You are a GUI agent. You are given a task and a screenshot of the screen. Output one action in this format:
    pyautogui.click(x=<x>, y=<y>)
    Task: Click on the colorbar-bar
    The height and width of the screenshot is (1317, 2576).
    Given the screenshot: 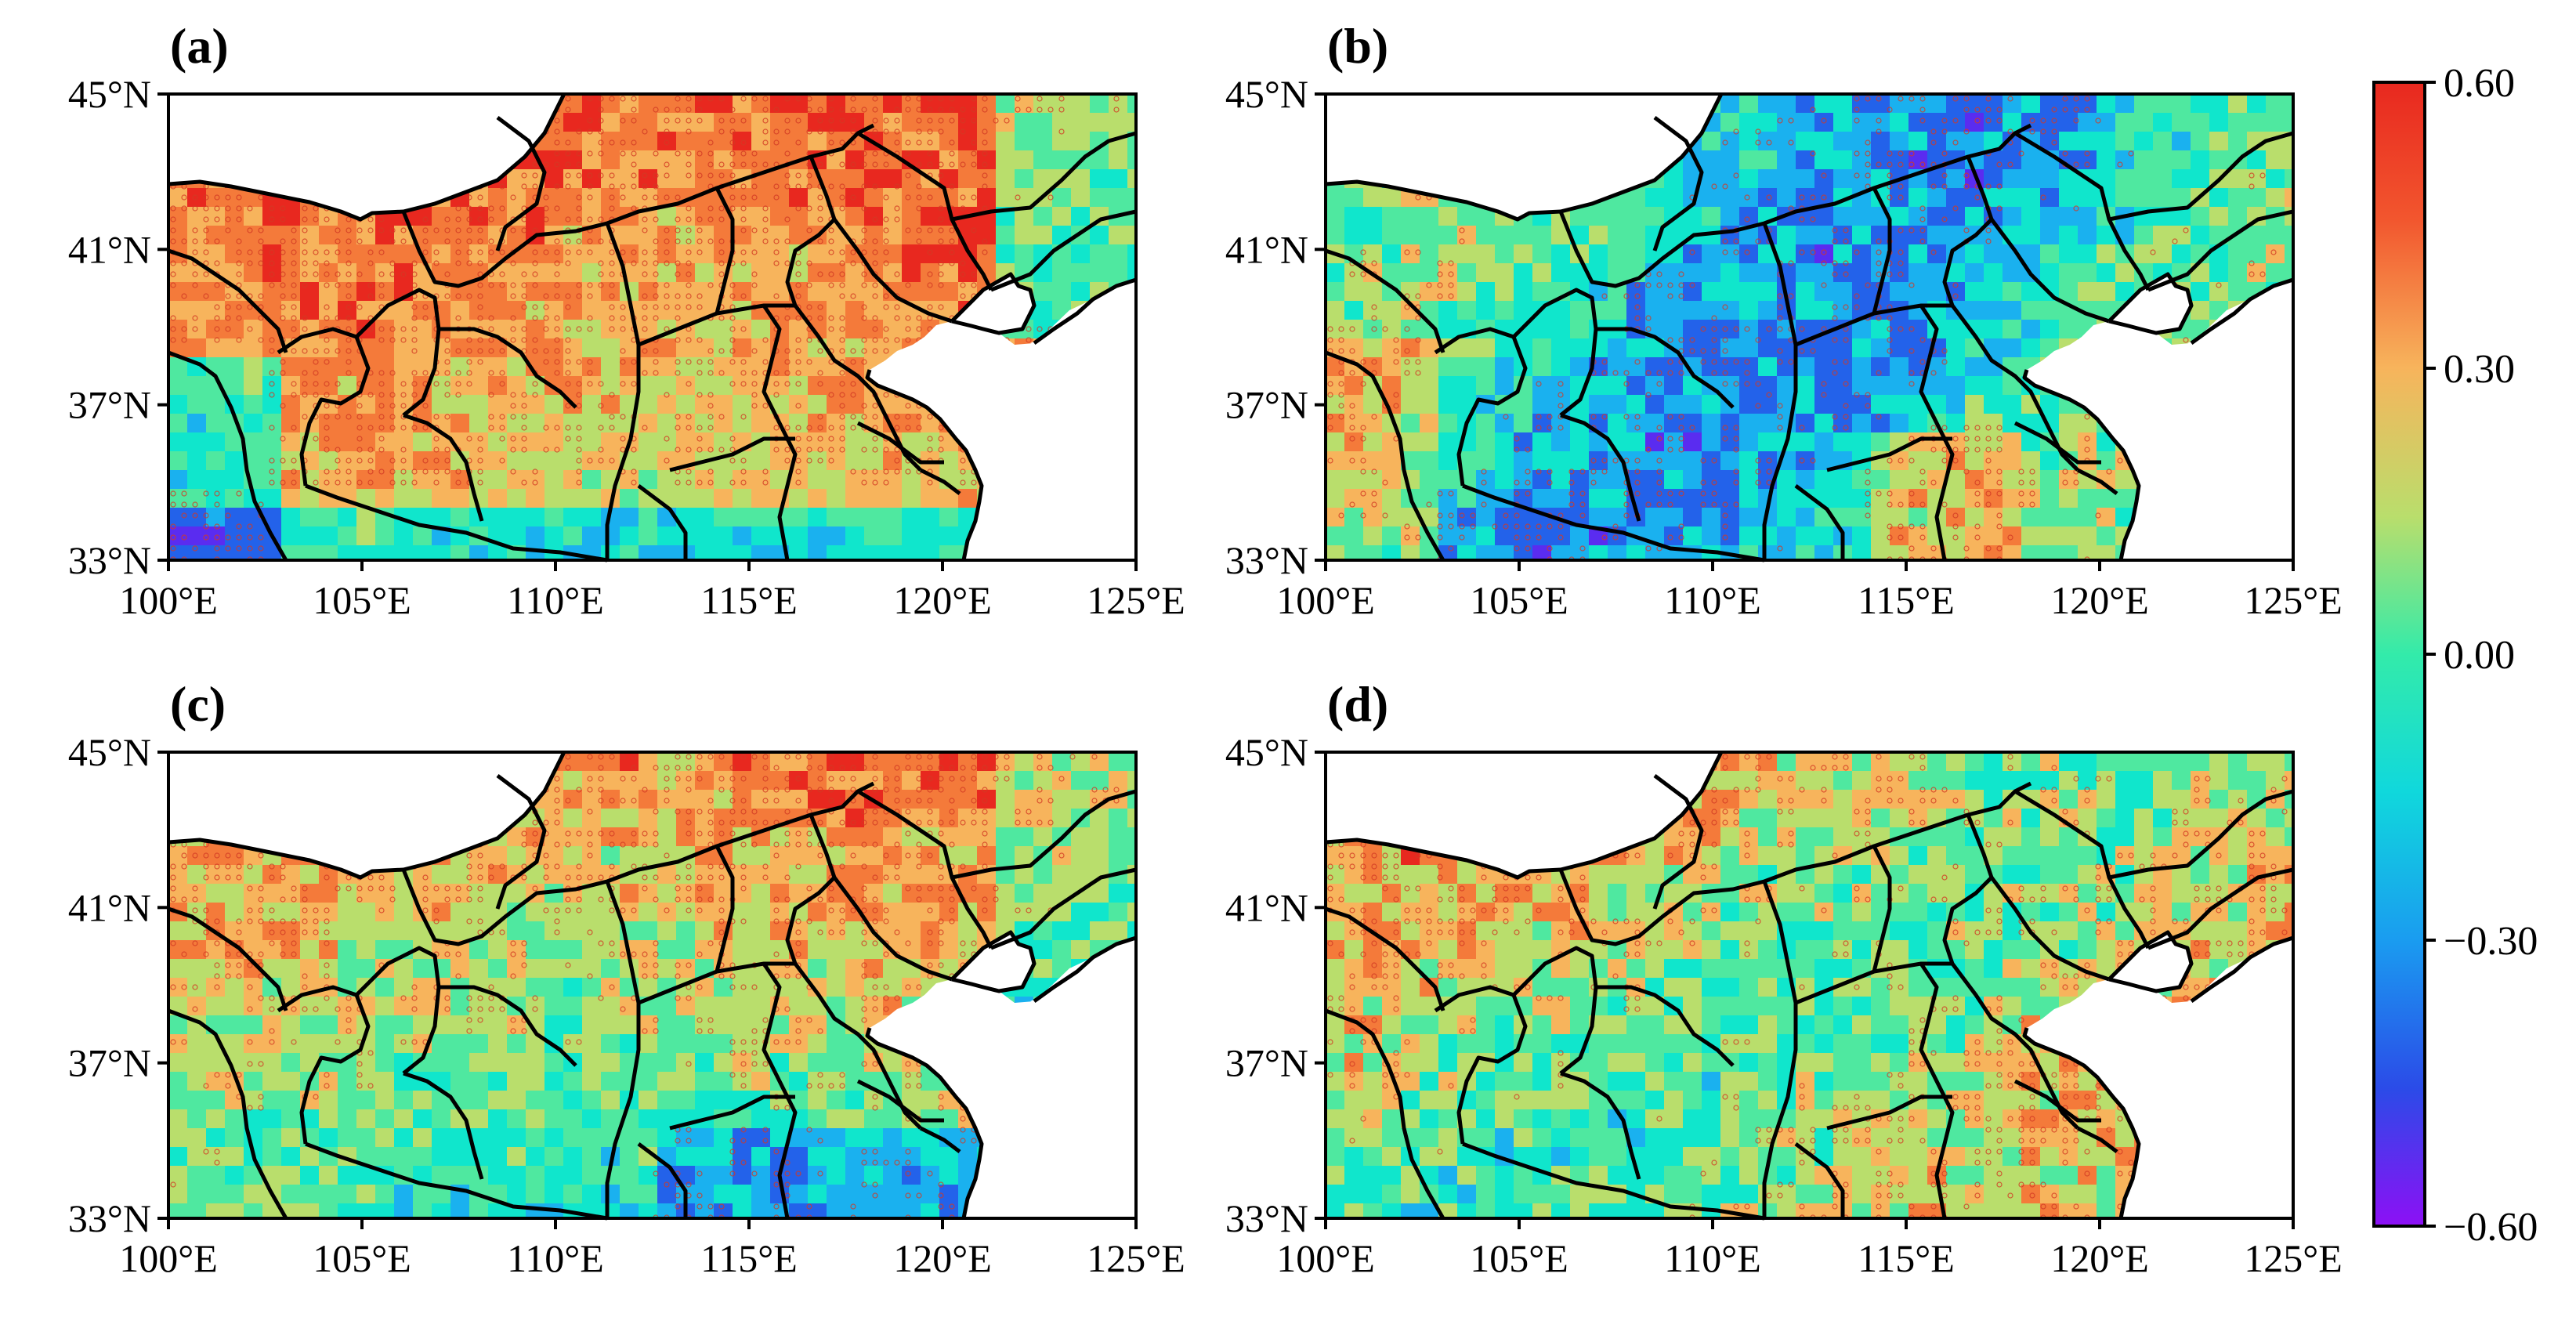 What is the action you would take?
    pyautogui.click(x=2399, y=655)
    